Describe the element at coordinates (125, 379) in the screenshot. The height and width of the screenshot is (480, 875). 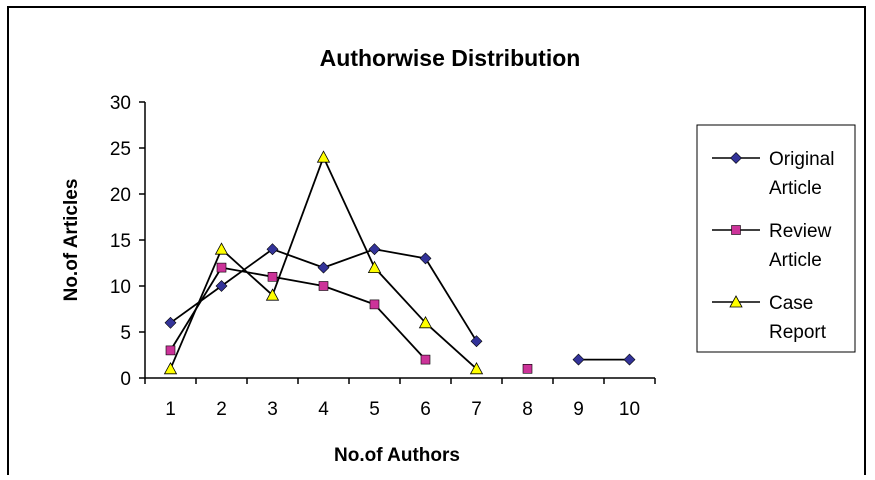
I see `y-tick-label: 0` at that location.